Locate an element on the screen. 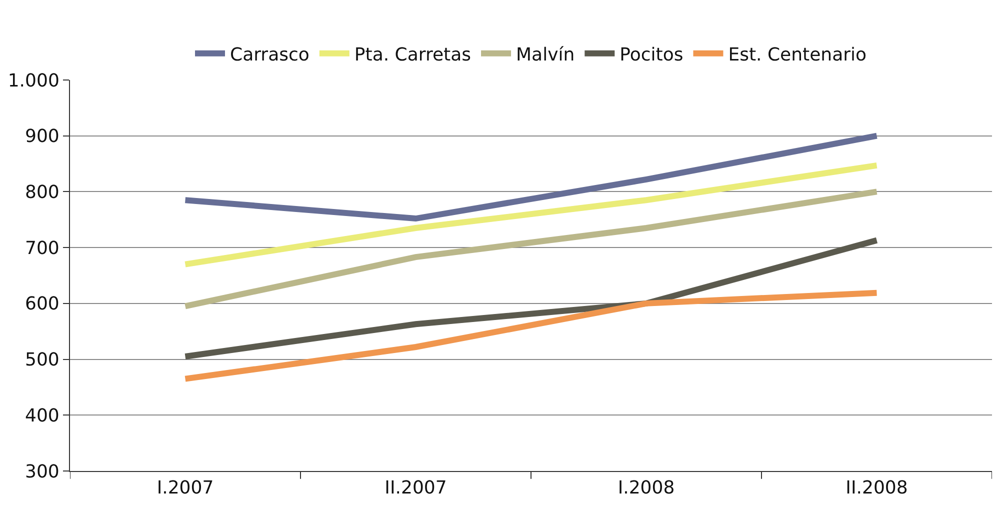  x-tick-label: II.2008 is located at coordinates (877, 488).